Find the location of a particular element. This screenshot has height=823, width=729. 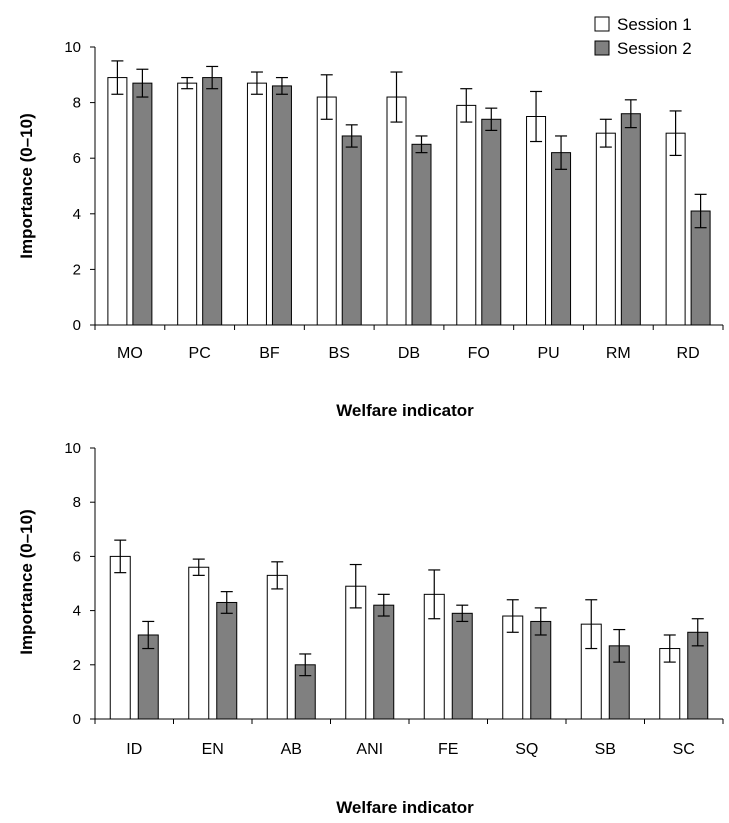

legend: Session 1 Session 2 is located at coordinates (643, 36).